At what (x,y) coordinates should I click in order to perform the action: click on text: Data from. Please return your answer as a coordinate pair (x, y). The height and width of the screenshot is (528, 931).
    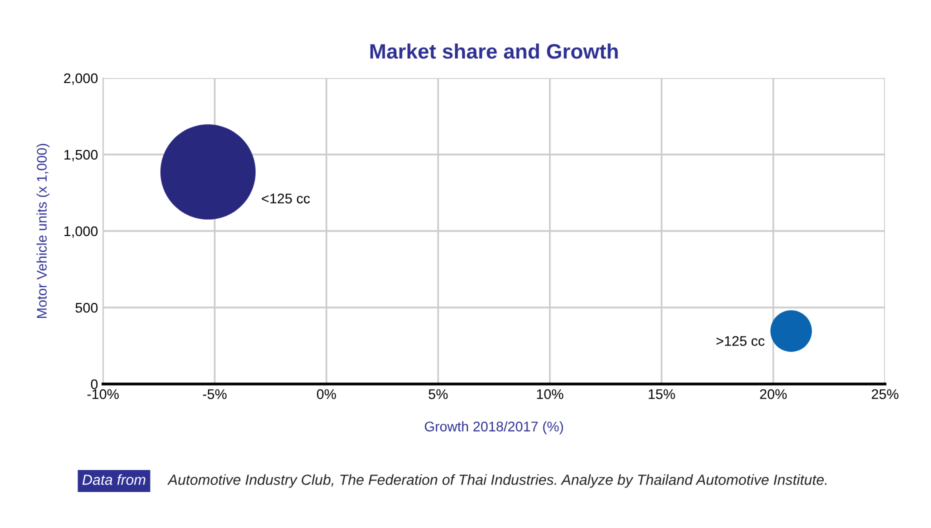
    Looking at the image, I should click on (114, 479).